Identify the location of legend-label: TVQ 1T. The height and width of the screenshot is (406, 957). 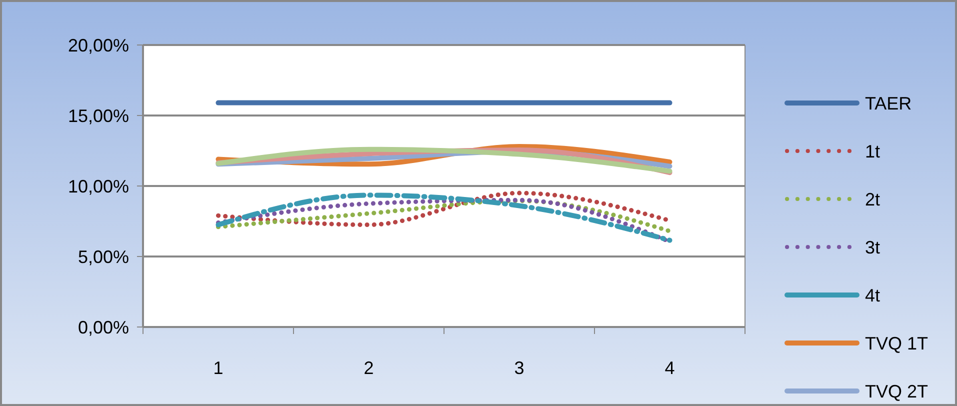
(896, 343).